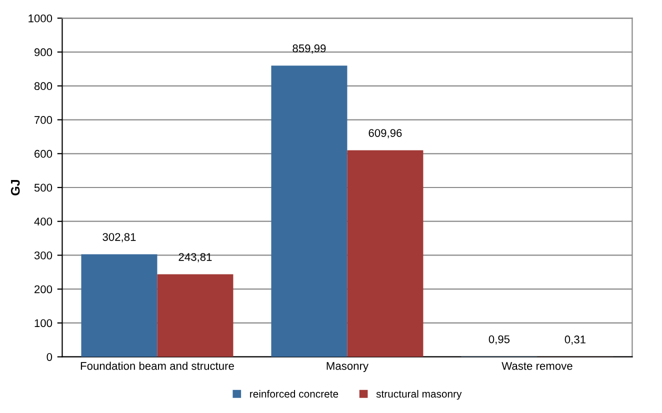 The image size is (662, 413). I want to click on y-tick-label: 500, so click(43, 188).